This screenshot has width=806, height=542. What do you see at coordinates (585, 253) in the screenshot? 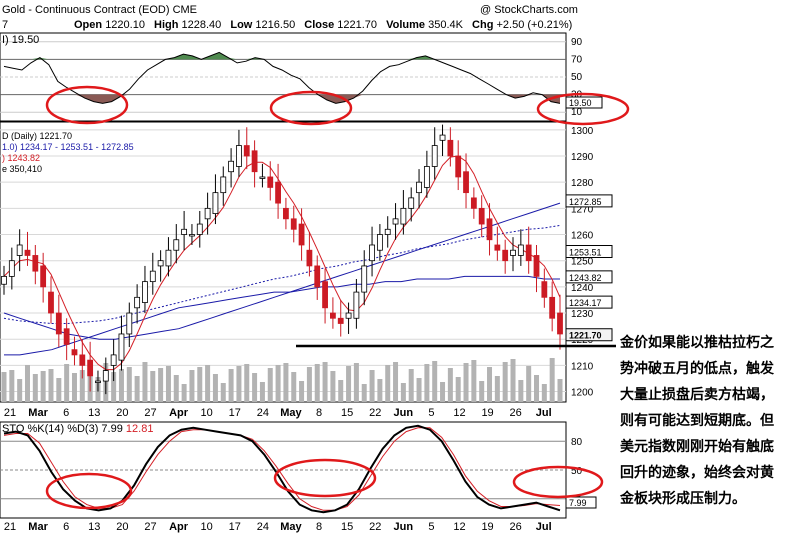
I see `price-tag-label: 1253.51` at bounding box center [585, 253].